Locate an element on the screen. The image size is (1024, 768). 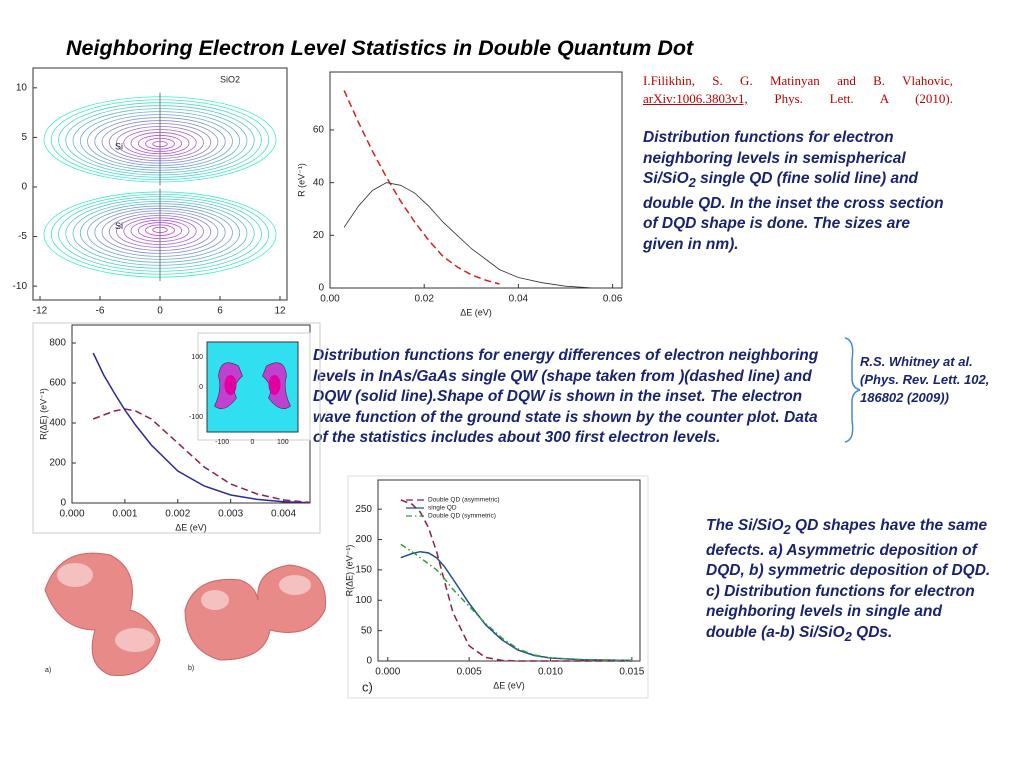
shape-label: b) is located at coordinates (191, 668).